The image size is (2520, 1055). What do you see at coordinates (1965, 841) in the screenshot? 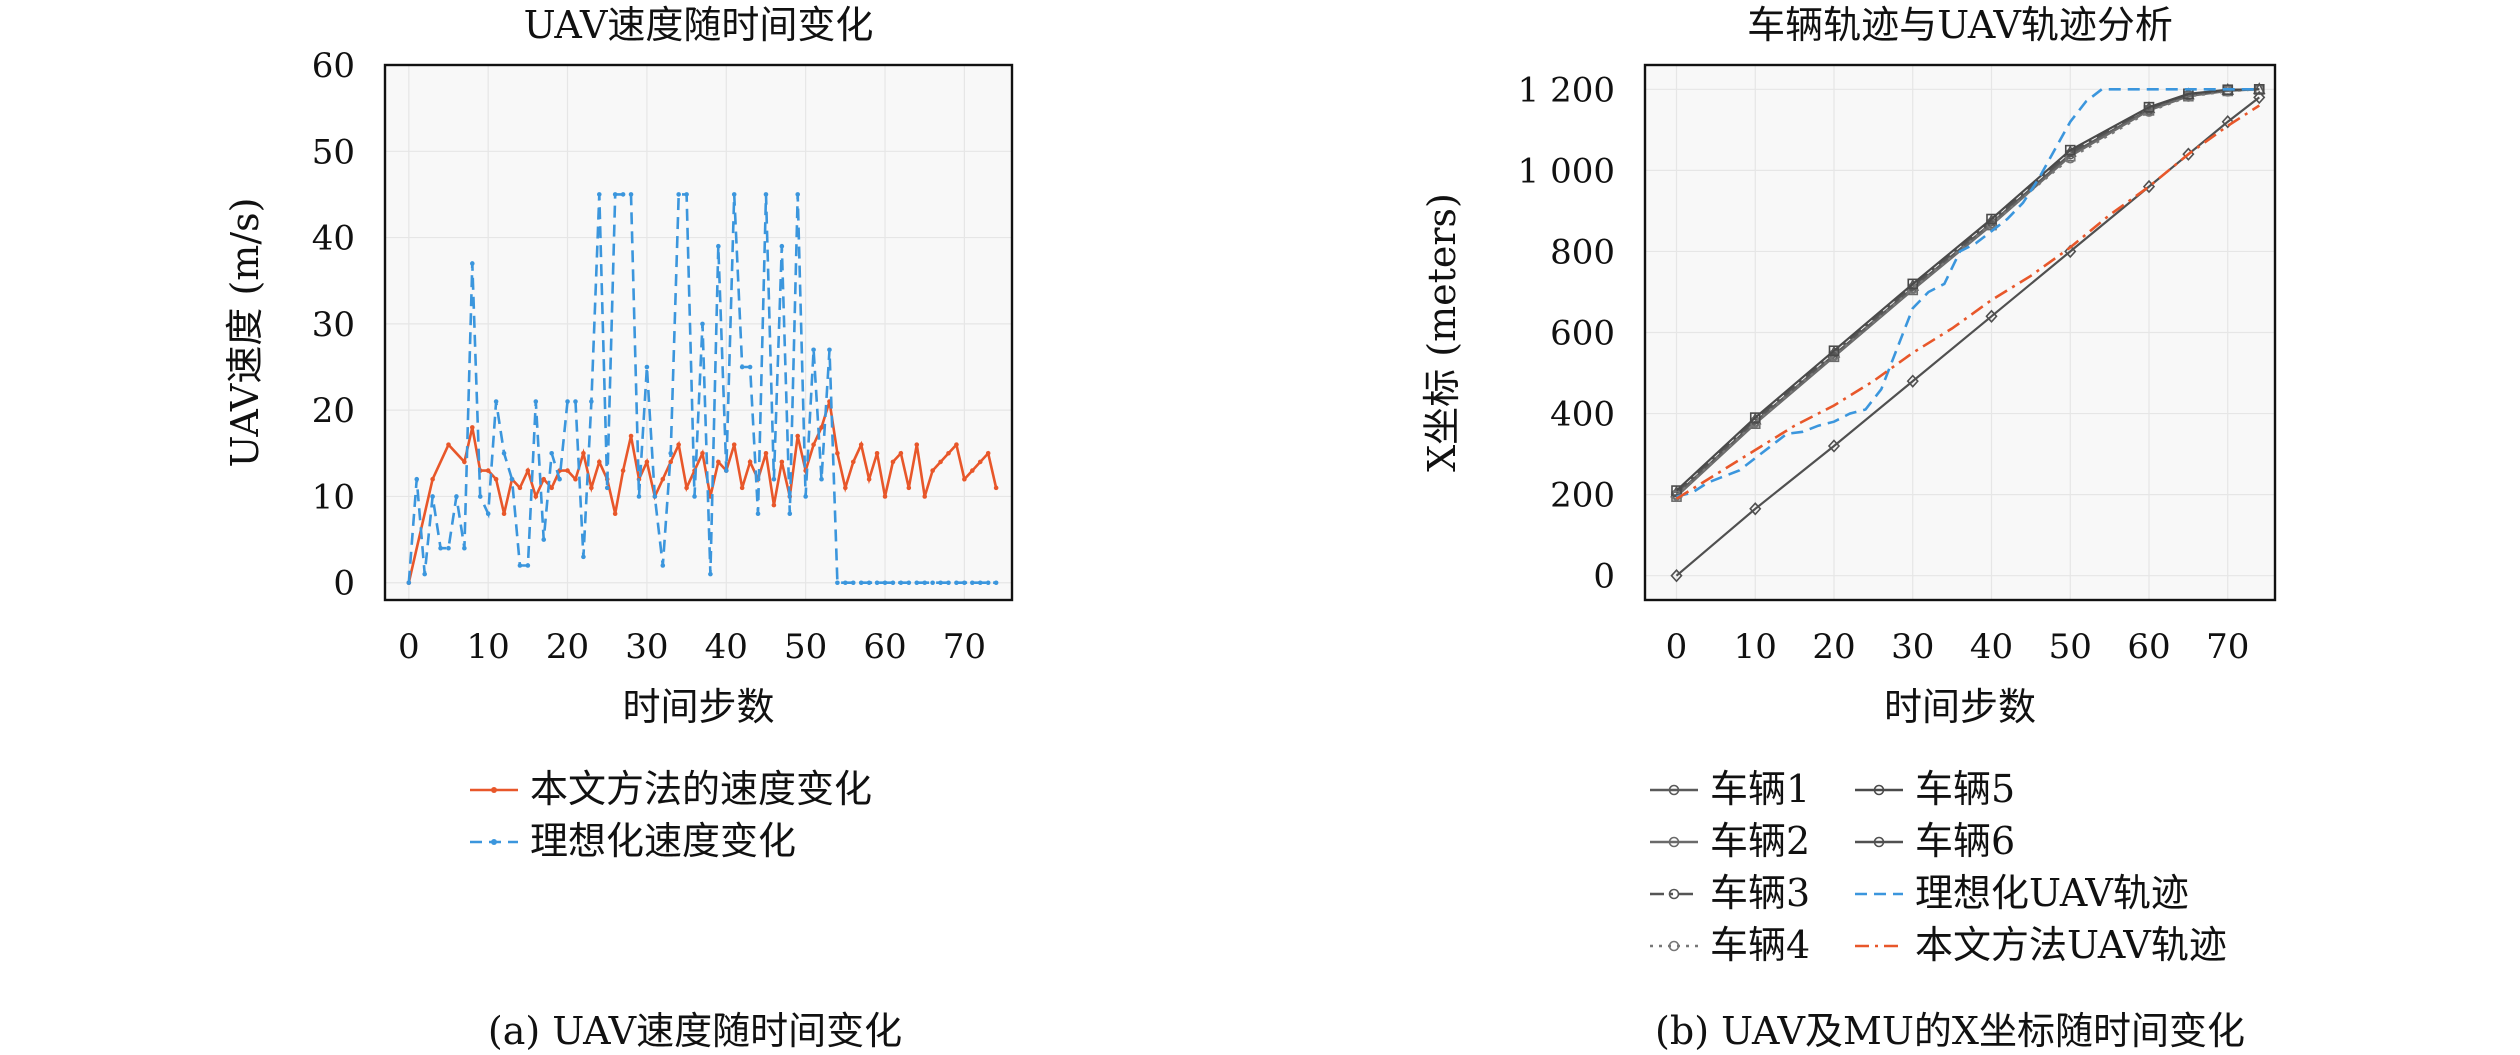
I see `legend-label: 车辆6` at bounding box center [1965, 841].